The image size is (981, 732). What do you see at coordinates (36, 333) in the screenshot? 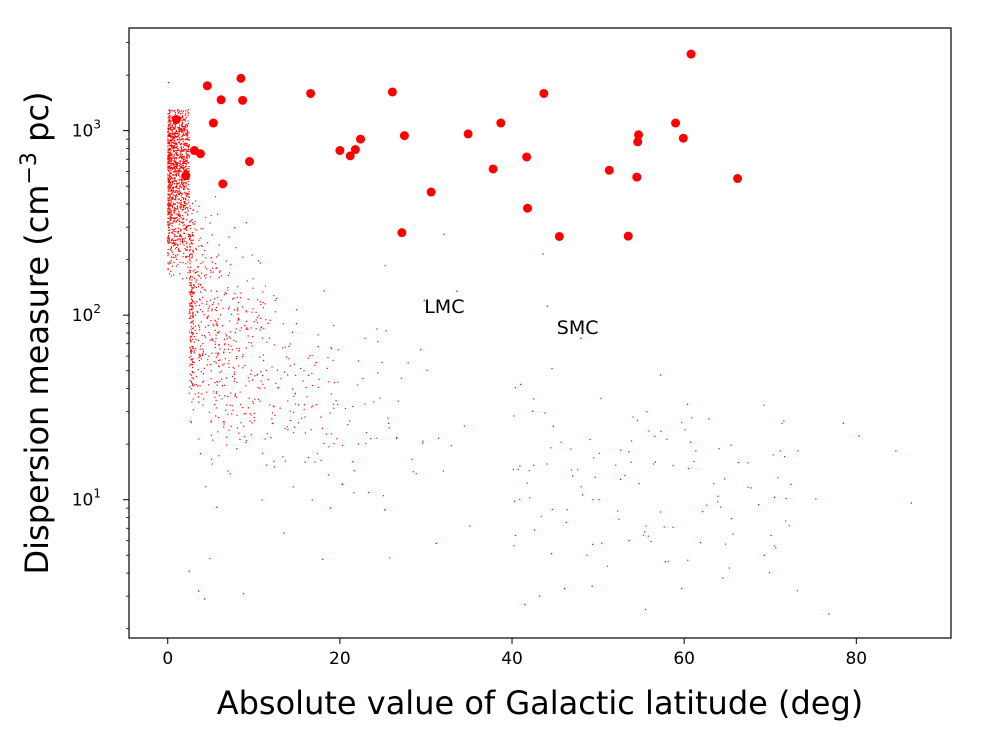
I see `y-axis-label: Dispersion measure (cm−3 pc)` at bounding box center [36, 333].